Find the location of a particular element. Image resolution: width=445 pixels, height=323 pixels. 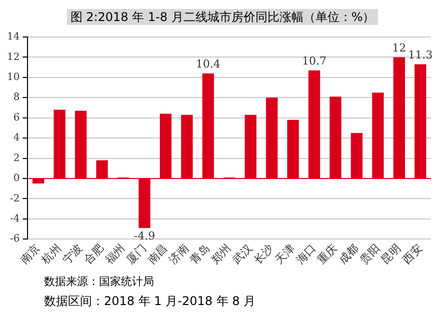

y-tick-label: 8 is located at coordinates (16, 98).